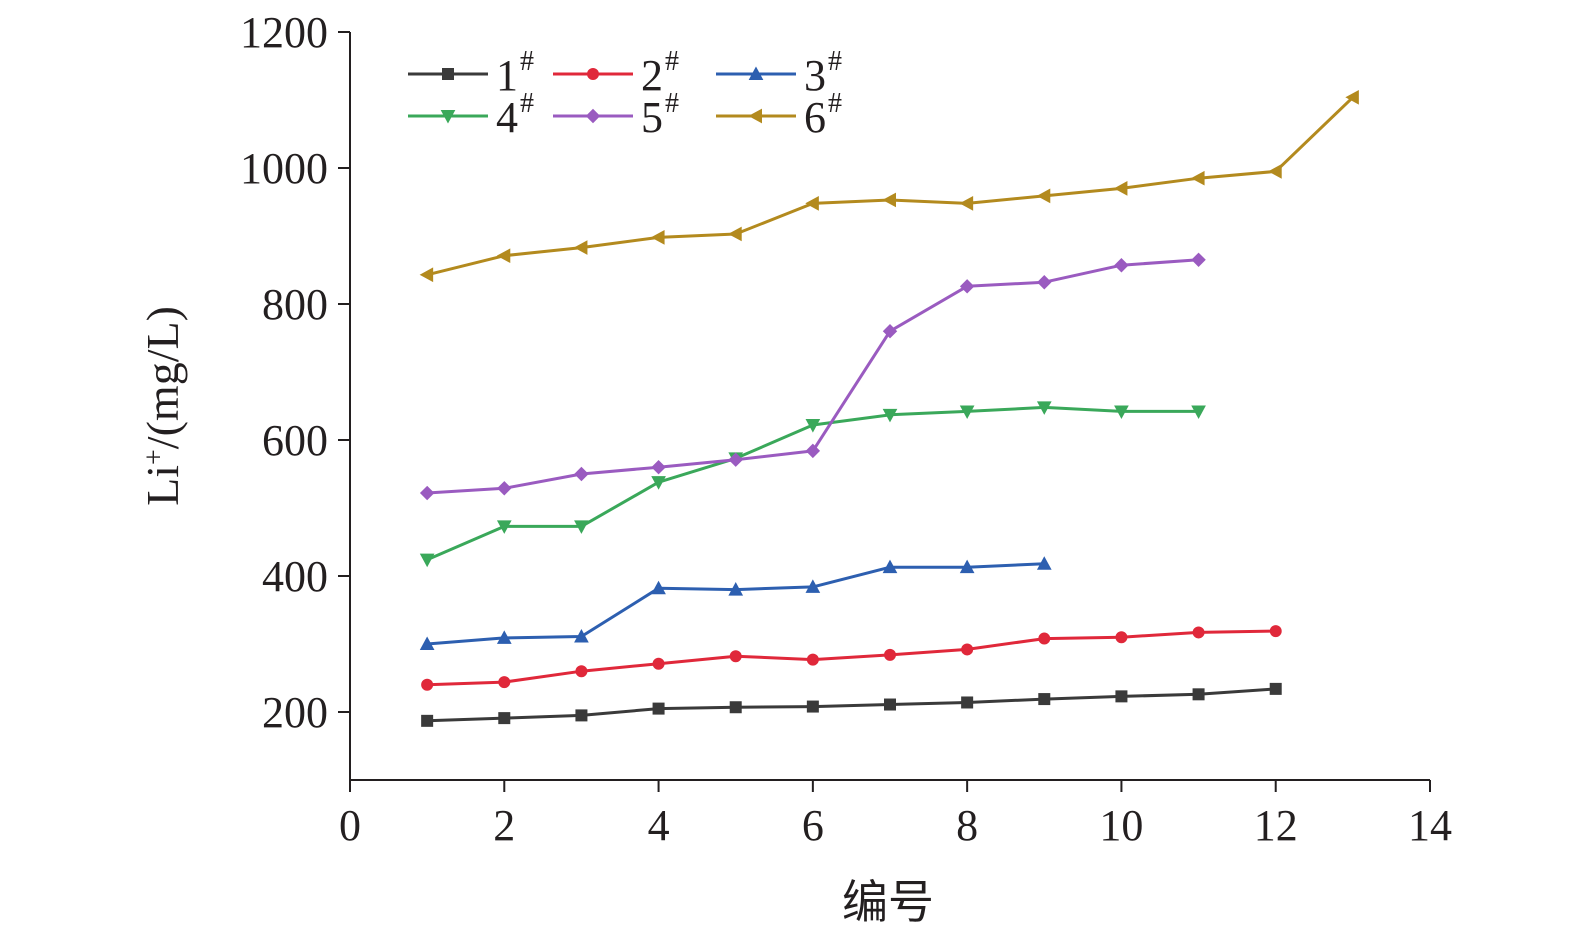  What do you see at coordinates (162, 377) in the screenshot?
I see `y-axis-title-rest: /(mg/L)` at bounding box center [162, 377].